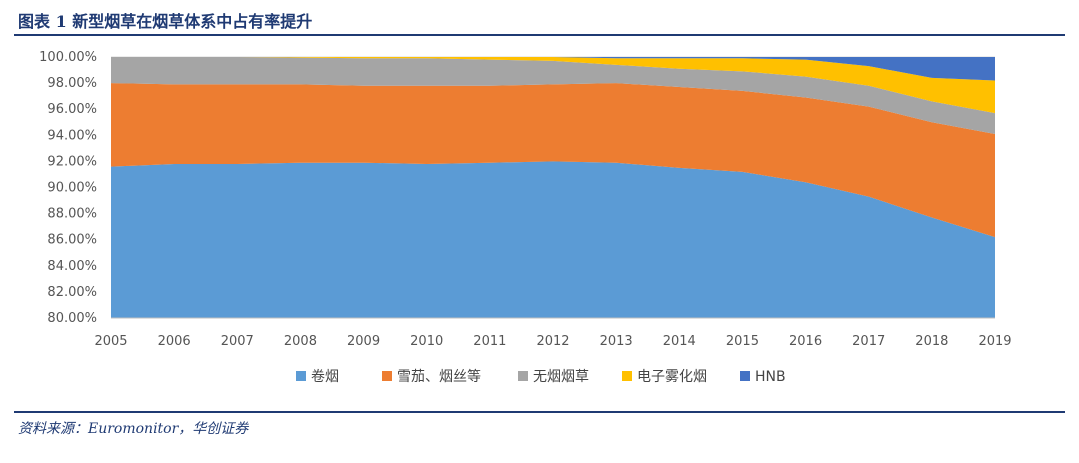 This screenshot has width=1079, height=463. Describe the element at coordinates (72, 109) in the screenshot. I see `y-tick-label: 96.00%` at that location.